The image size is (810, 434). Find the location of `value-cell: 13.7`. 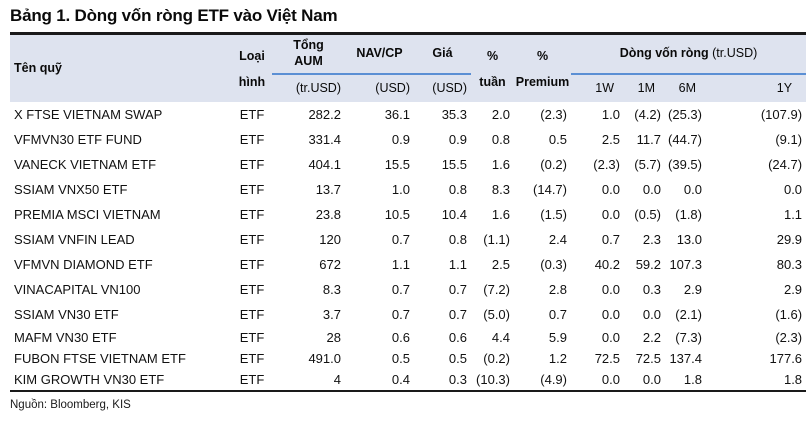

value-cell: 13.7 is located at coordinates (328, 189).